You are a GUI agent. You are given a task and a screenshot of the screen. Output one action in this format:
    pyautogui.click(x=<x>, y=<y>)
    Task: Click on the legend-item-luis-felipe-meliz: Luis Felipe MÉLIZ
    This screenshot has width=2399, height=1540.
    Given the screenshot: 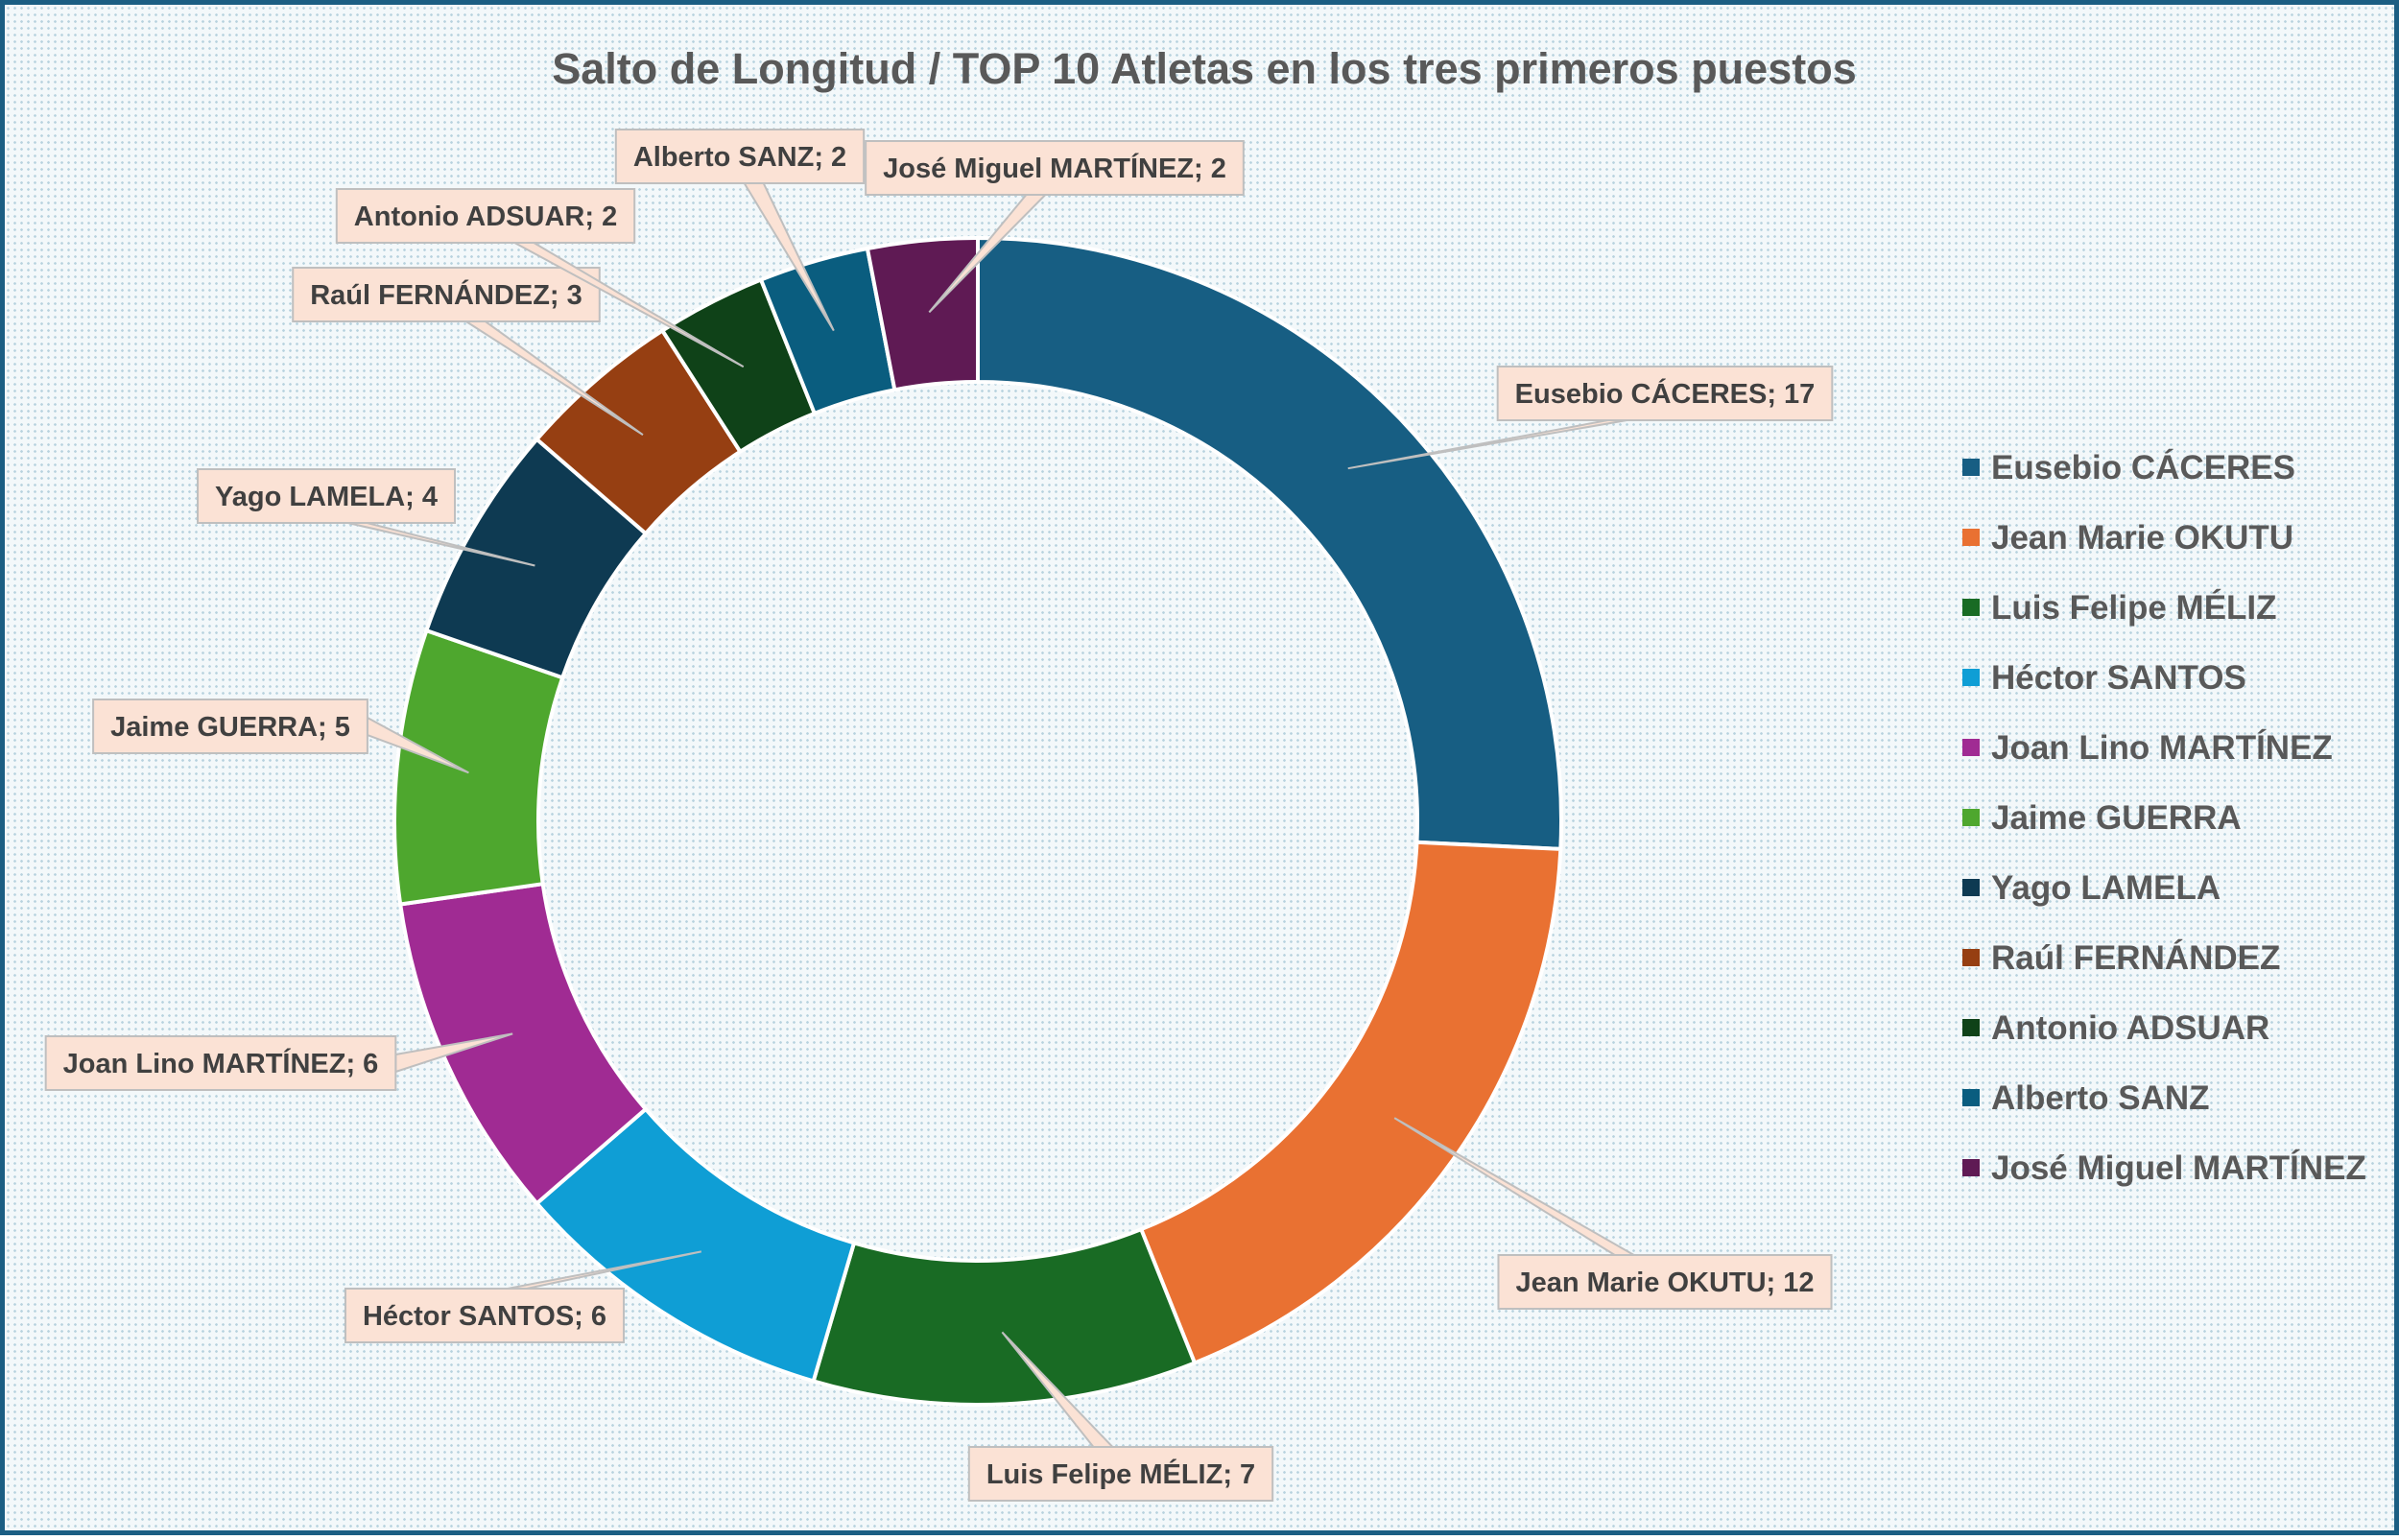 What is the action you would take?
    pyautogui.click(x=2120, y=607)
    